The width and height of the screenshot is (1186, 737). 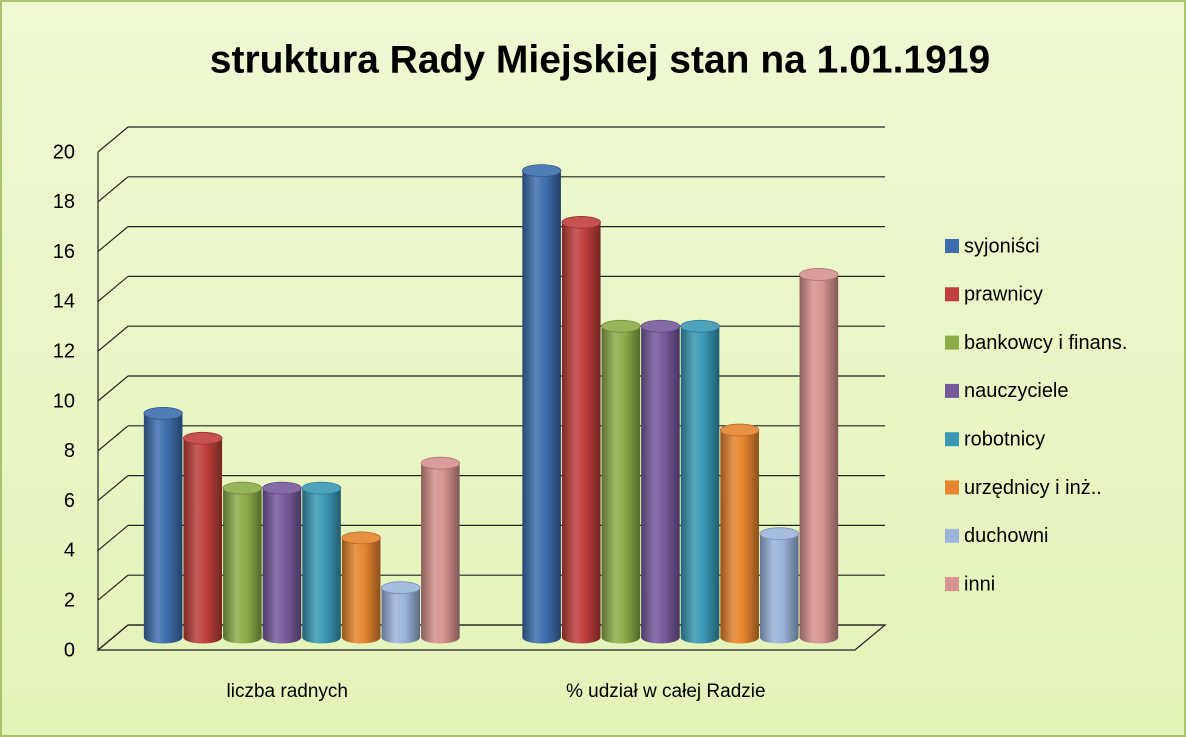 What do you see at coordinates (69, 451) in the screenshot?
I see `y-tick-label: 8` at bounding box center [69, 451].